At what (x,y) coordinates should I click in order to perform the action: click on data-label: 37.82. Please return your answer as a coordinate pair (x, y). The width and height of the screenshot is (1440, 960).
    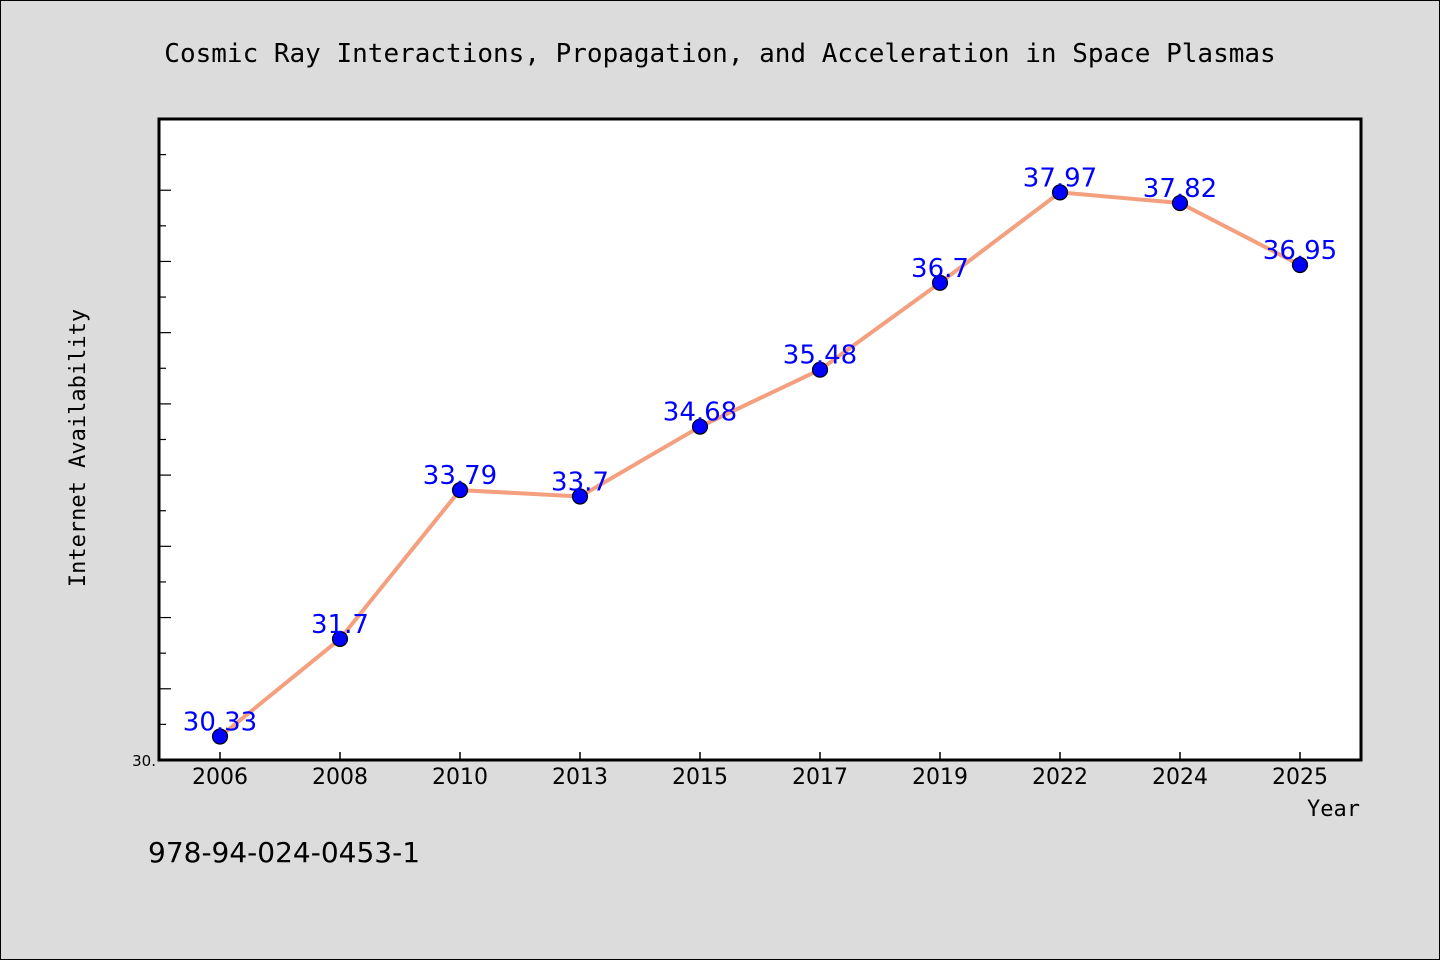
    Looking at the image, I should click on (1180, 189).